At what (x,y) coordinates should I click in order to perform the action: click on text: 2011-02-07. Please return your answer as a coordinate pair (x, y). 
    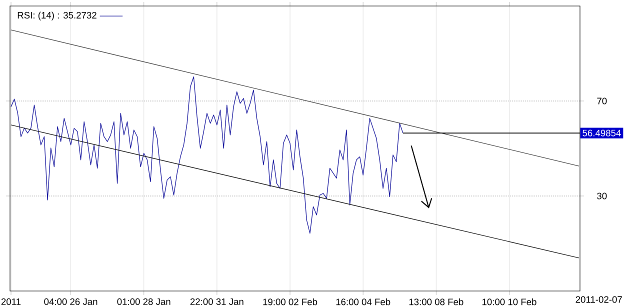
    Looking at the image, I should click on (599, 299).